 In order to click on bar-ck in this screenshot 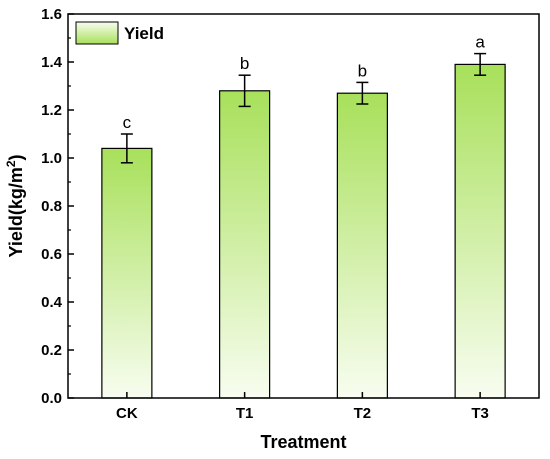, I will do `click(127, 273)`.